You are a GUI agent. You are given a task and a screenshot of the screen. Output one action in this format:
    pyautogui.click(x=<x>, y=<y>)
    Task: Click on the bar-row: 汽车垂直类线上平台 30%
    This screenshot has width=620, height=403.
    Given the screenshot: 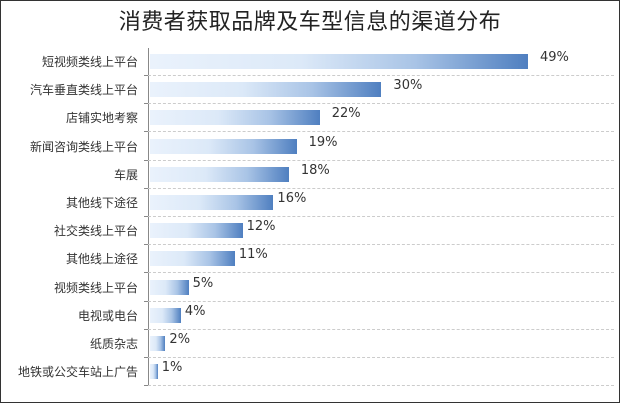 What is the action you would take?
    pyautogui.click(x=322, y=90)
    